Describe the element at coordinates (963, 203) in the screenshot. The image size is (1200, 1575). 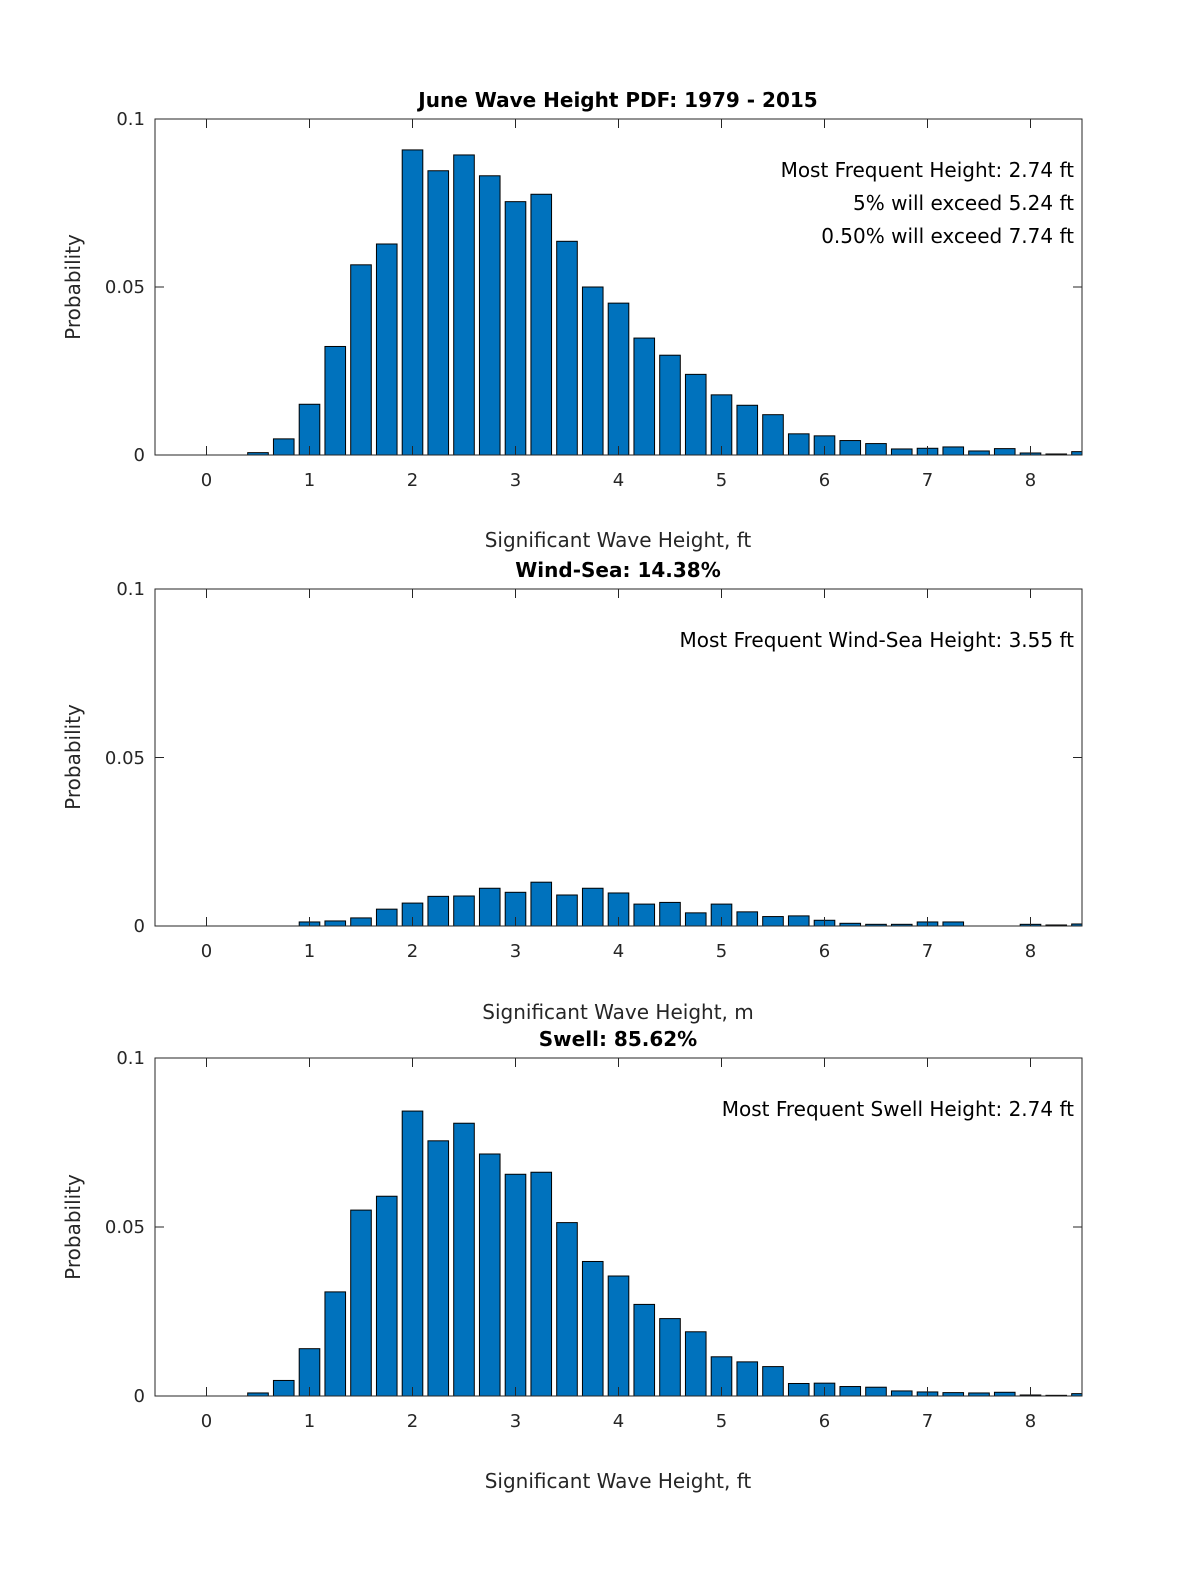
I see `annotation-5pct-exceed: 5% will exceed 5.24 ft` at that location.